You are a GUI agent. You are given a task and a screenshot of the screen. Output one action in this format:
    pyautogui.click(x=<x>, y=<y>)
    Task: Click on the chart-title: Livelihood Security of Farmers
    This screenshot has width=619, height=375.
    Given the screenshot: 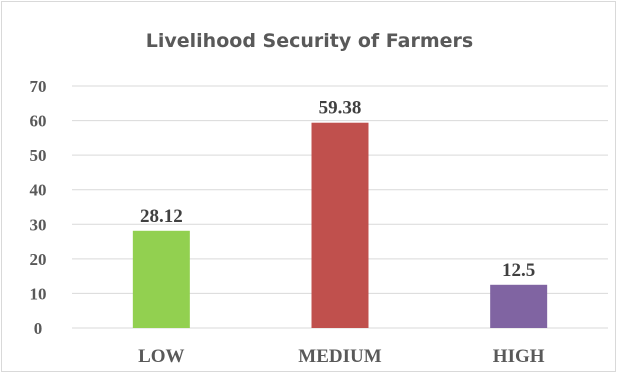 What is the action you would take?
    pyautogui.click(x=309, y=41)
    